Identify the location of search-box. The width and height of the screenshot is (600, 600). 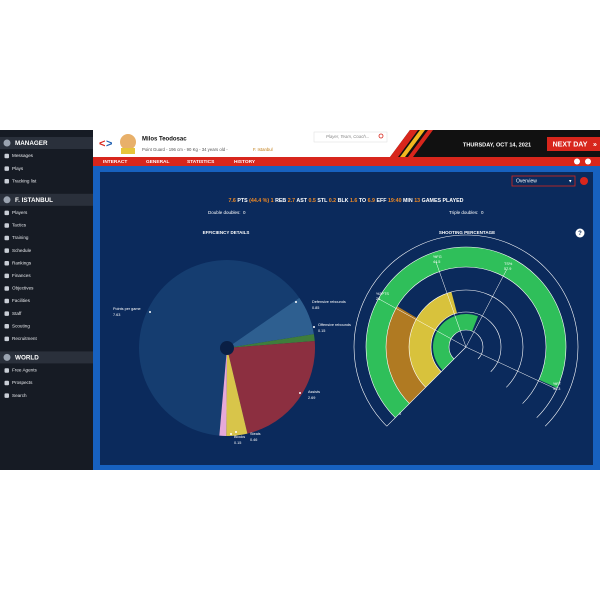
(350, 137).